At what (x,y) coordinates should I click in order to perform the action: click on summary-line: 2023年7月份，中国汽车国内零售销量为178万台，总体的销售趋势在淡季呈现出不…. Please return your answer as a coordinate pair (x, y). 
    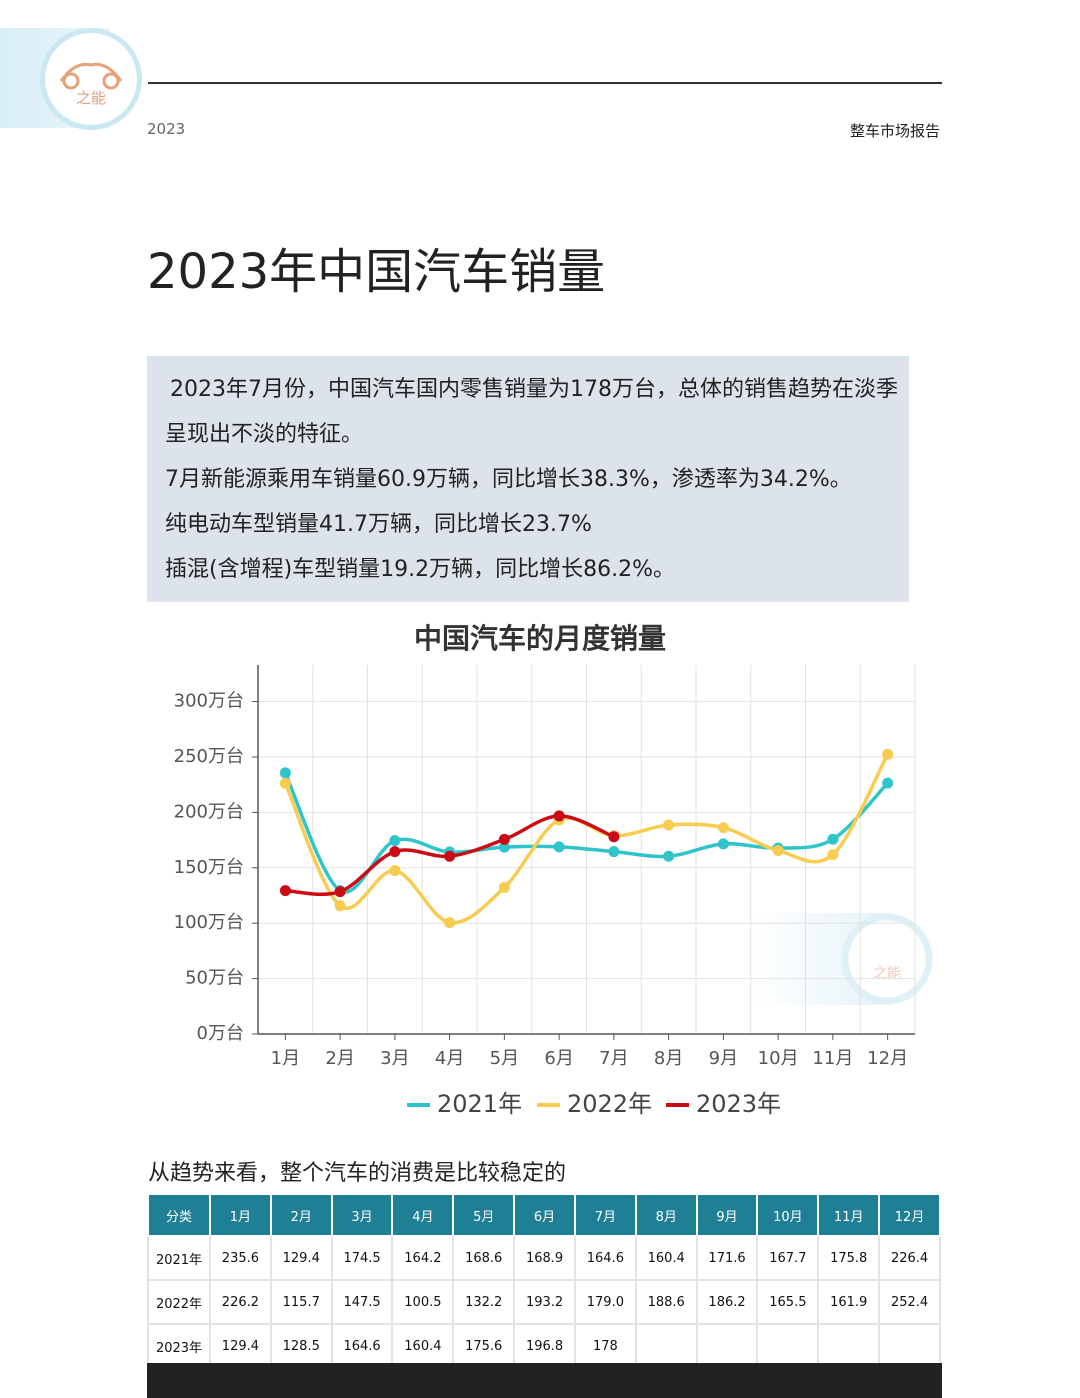
    Looking at the image, I should click on (531, 412).